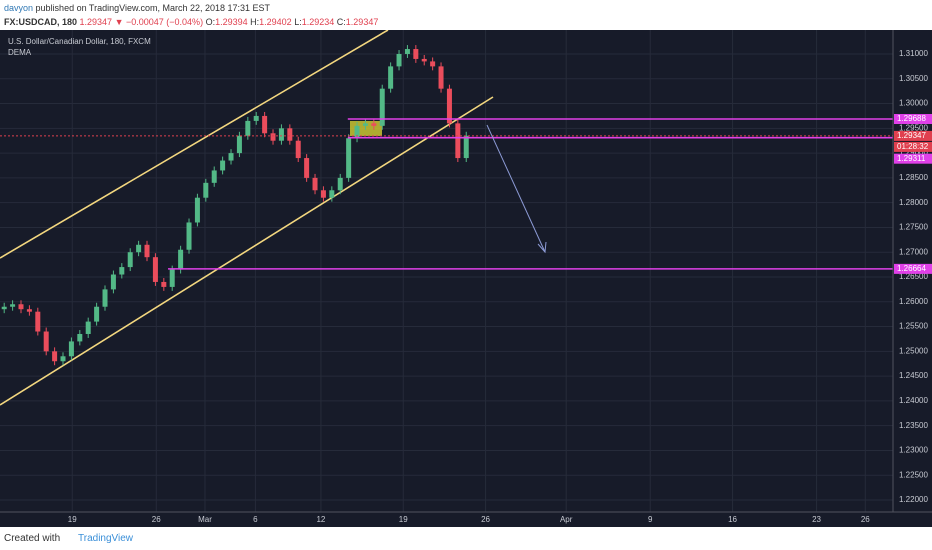 The width and height of the screenshot is (932, 550). What do you see at coordinates (96, 22) in the screenshot?
I see `last: 1.29347` at bounding box center [96, 22].